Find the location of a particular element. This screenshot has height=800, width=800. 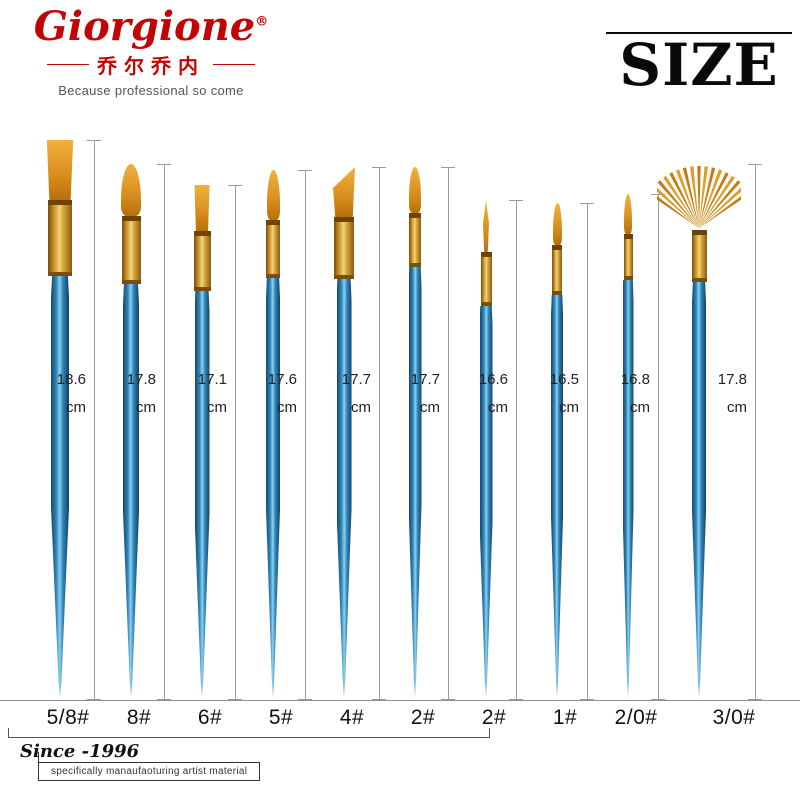

measurement-number: 17.1 is located at coordinates (212, 379).